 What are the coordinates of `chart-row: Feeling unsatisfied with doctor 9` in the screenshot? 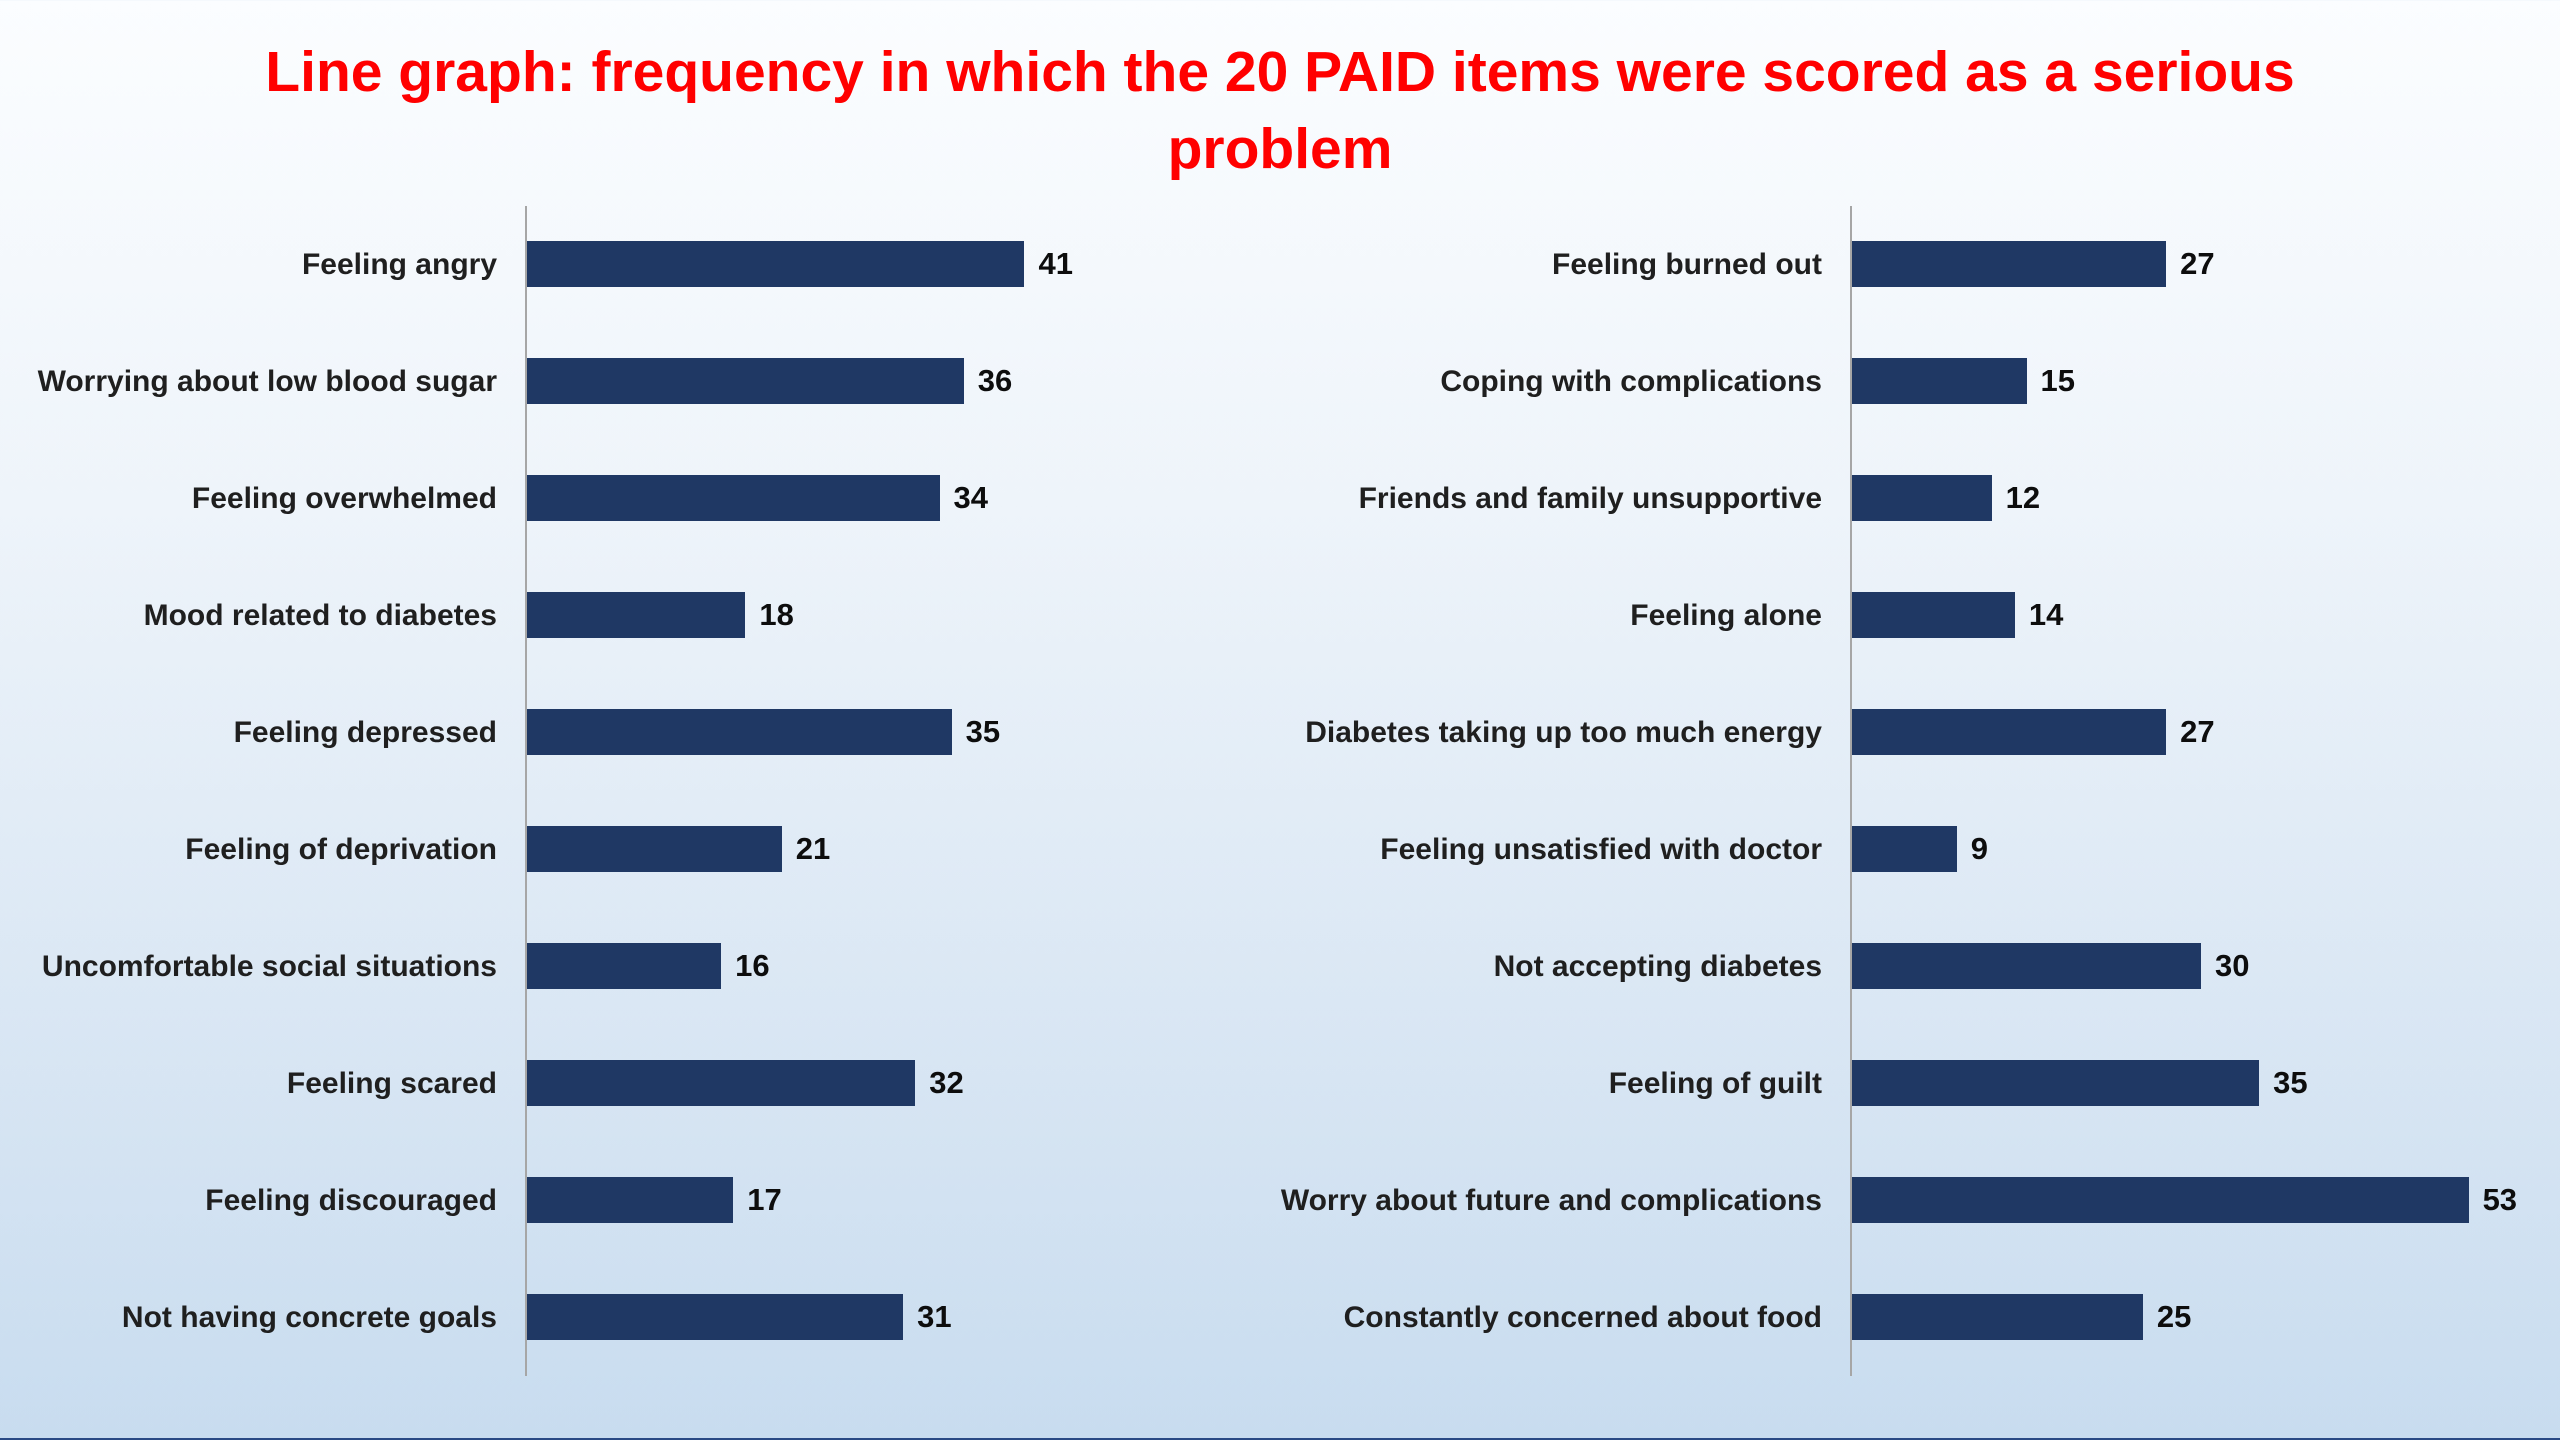 It's located at (1910, 849).